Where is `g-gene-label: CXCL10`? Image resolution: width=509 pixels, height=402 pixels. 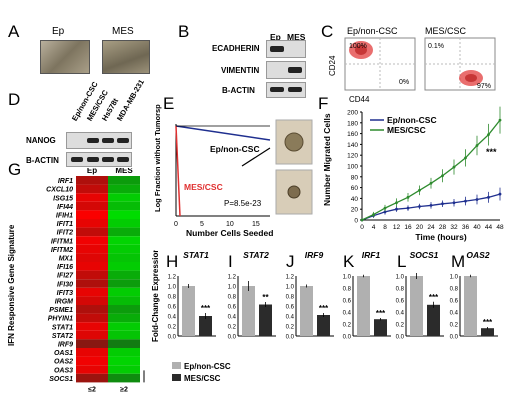
g-gene-label: CXCL10 is located at coordinates (59, 190).